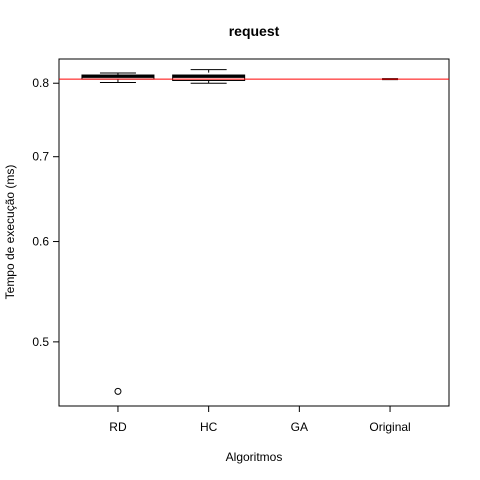 The width and height of the screenshot is (480, 480). I want to click on y-tick-label: 0.7, so click(40, 157).